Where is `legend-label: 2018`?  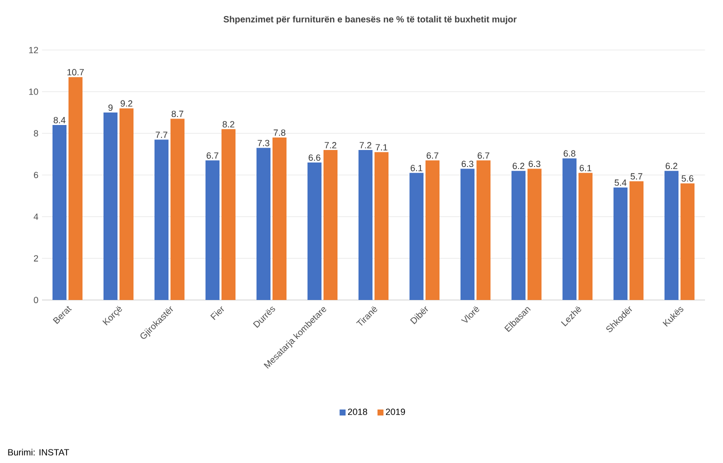
legend-label: 2018 is located at coordinates (358, 411).